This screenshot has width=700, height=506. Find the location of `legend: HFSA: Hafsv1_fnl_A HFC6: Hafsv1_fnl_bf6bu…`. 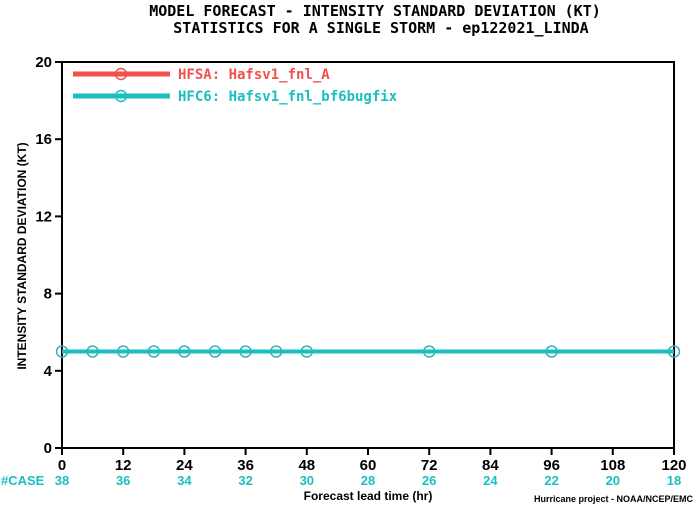

legend: HFSA: Hafsv1_fnl_A HFC6: Hafsv1_fnl_bf6bu… is located at coordinates (235, 86).